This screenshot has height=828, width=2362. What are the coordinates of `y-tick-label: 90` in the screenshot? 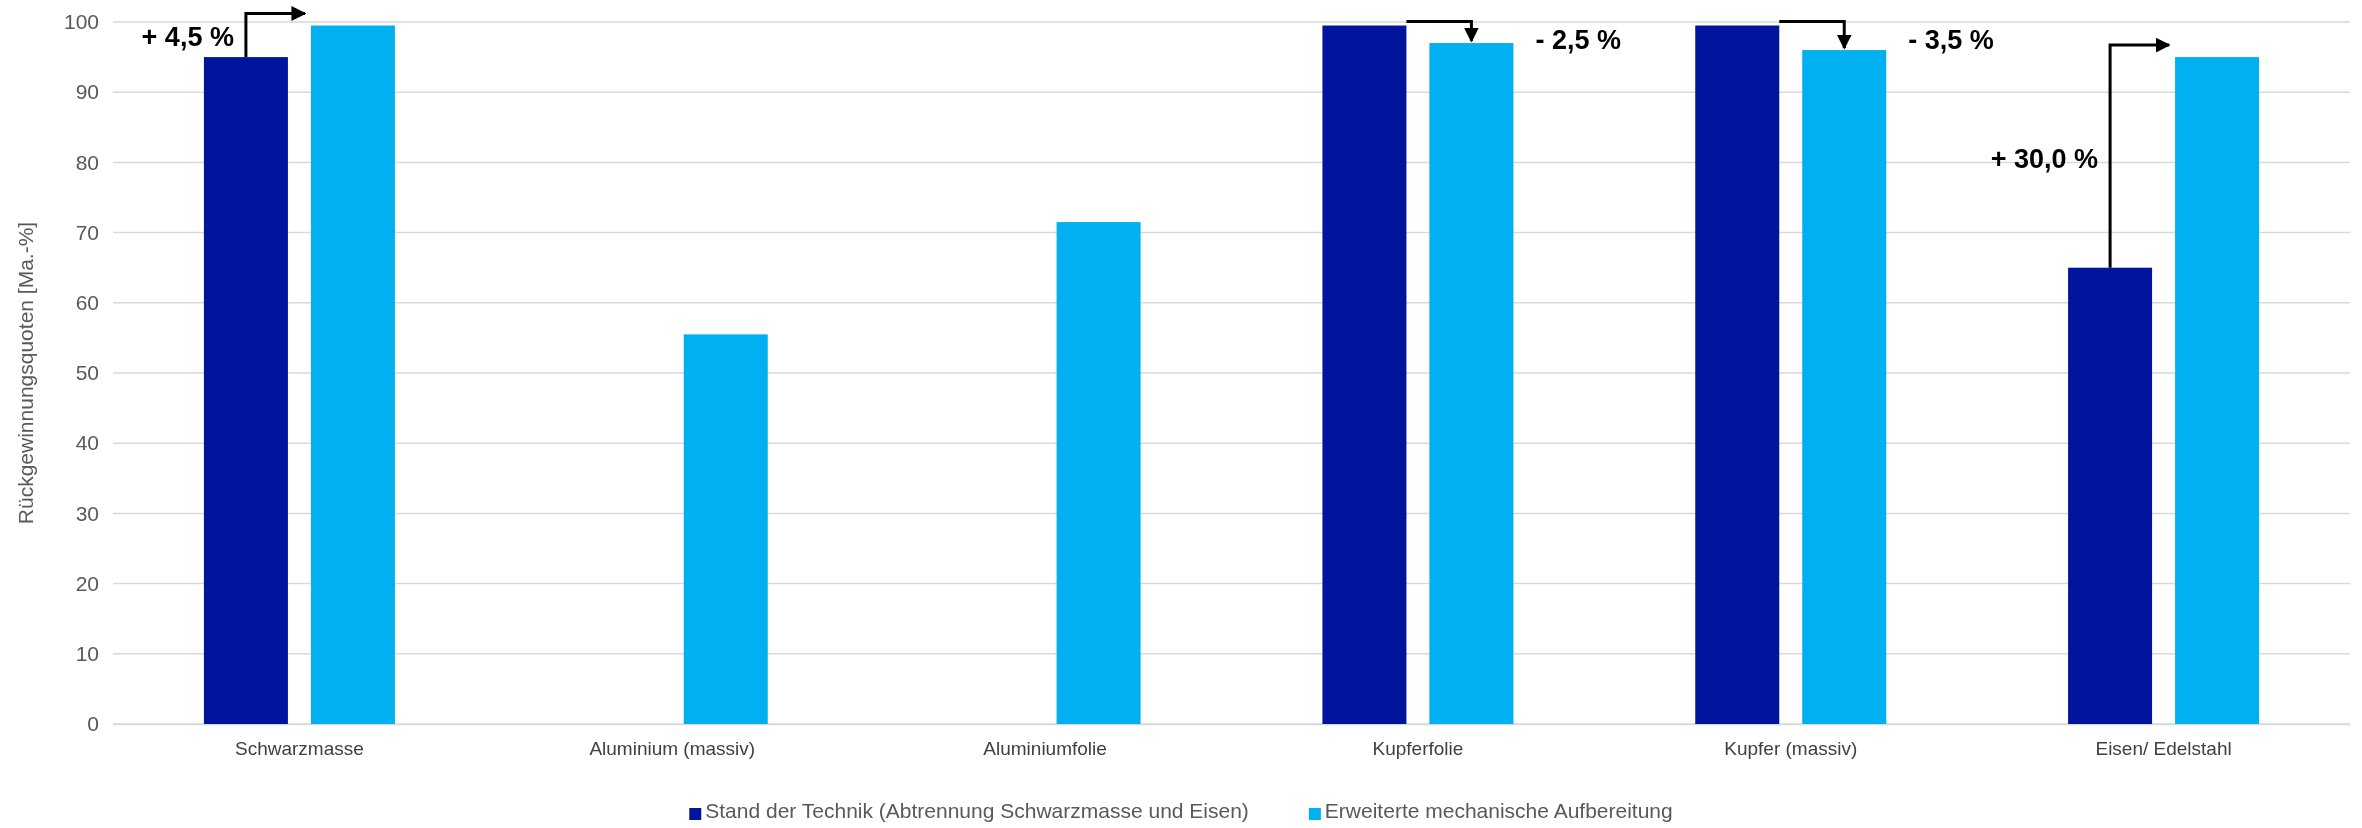 It's located at (87, 92).